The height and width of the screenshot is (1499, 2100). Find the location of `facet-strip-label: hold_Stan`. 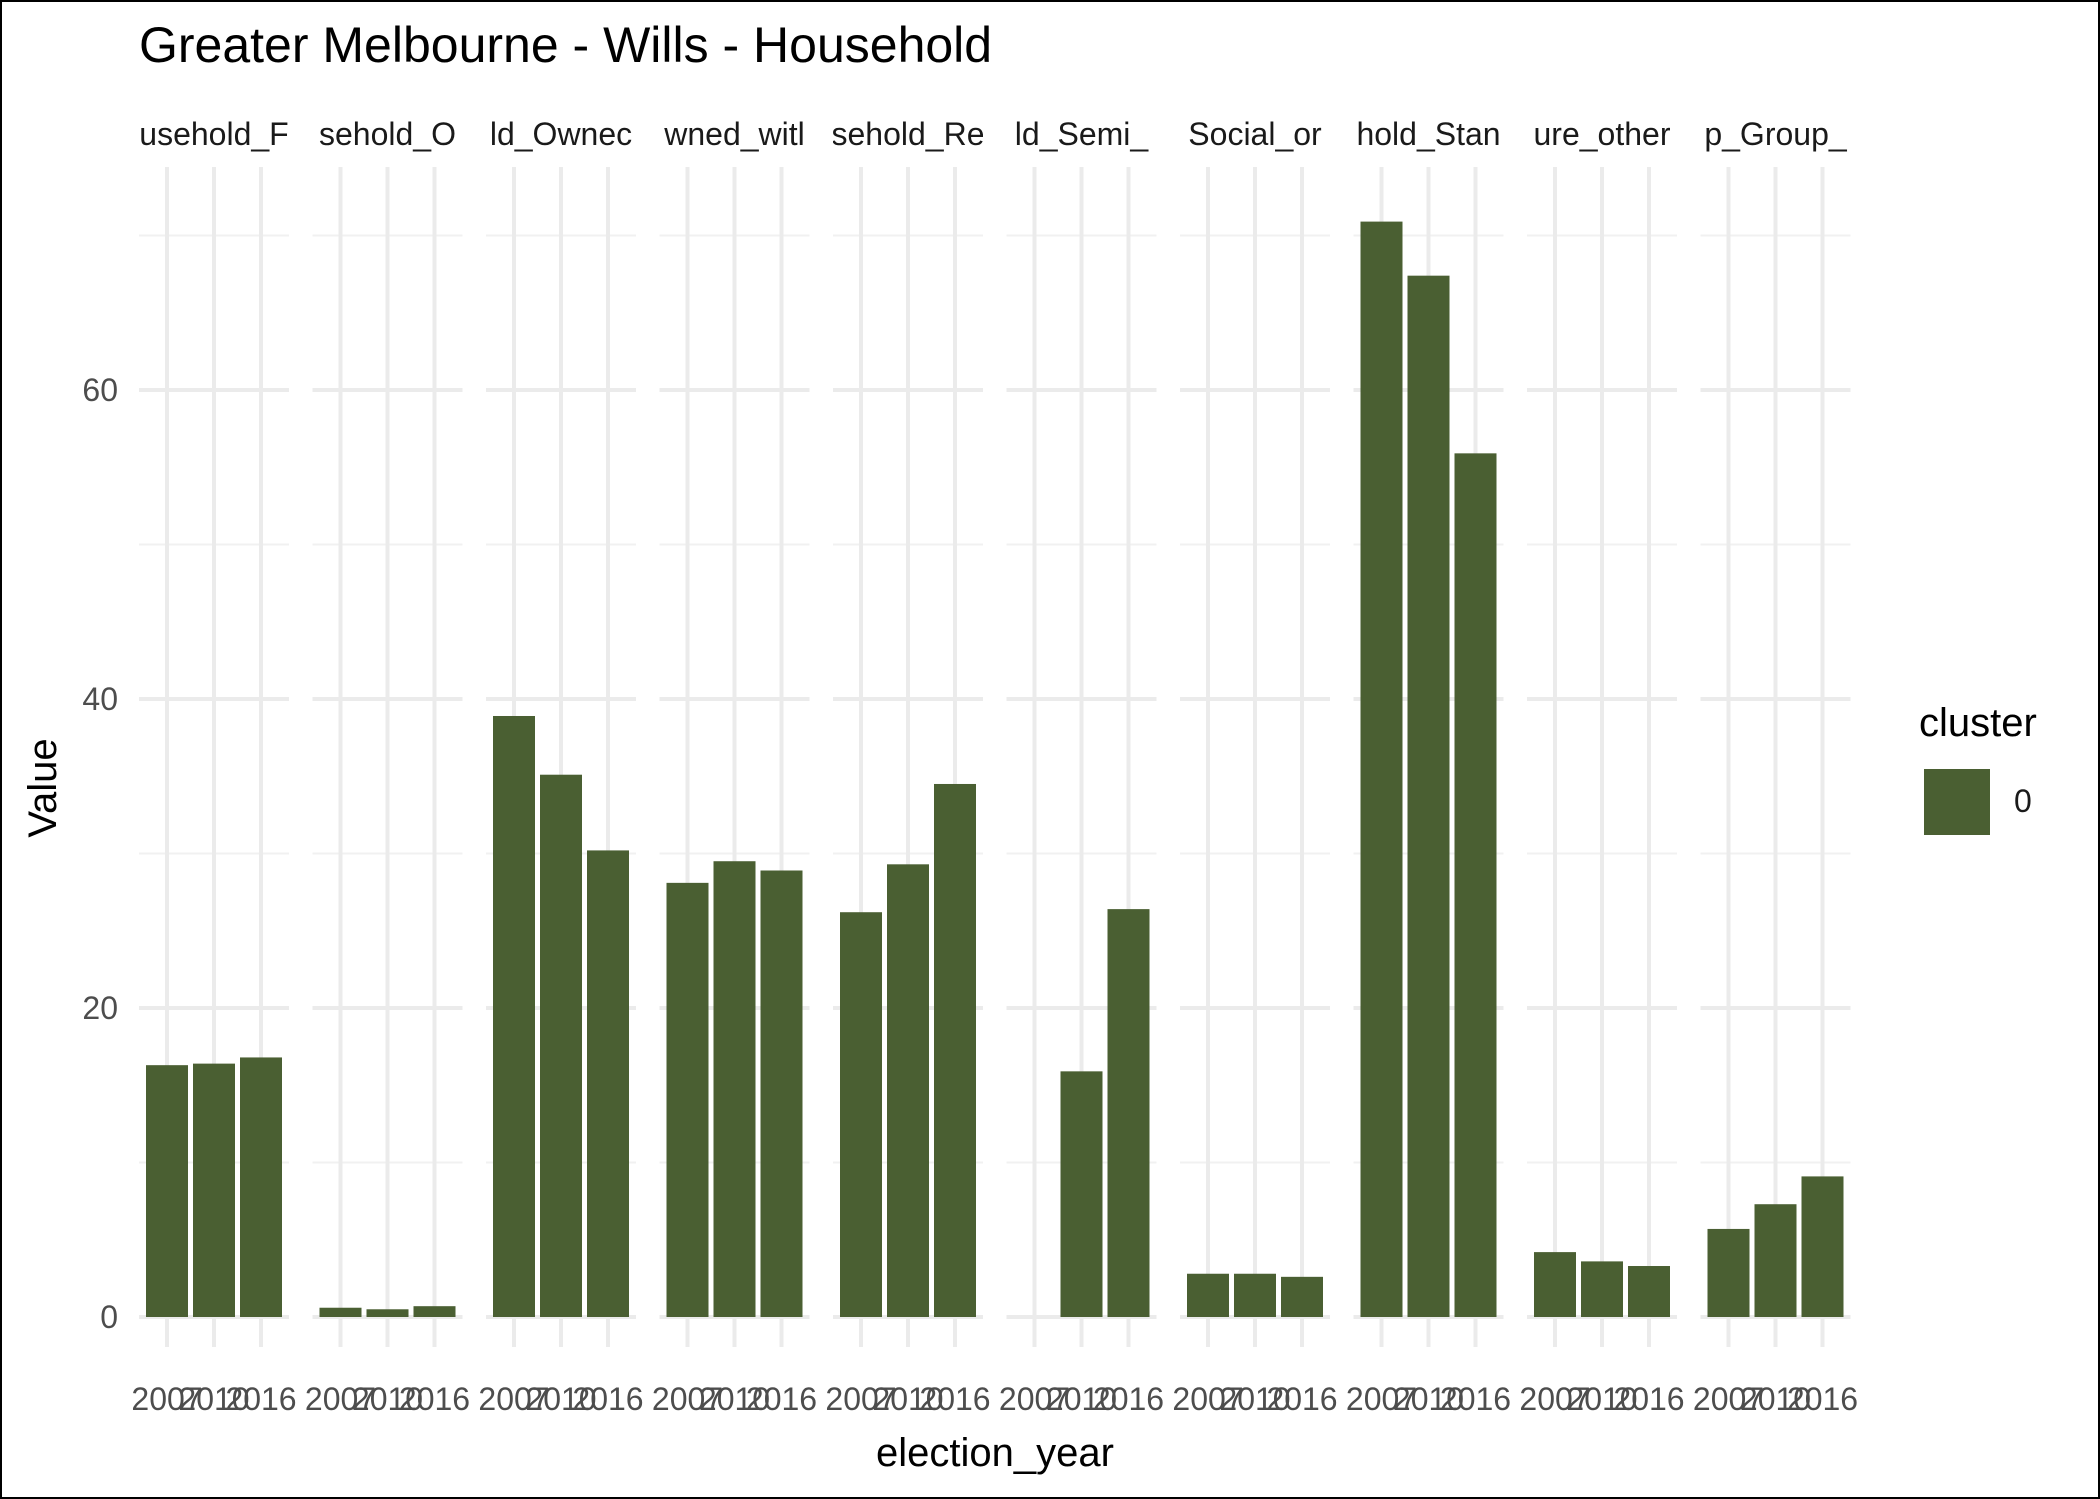

facet-strip-label: hold_Stan is located at coordinates (1428, 134).